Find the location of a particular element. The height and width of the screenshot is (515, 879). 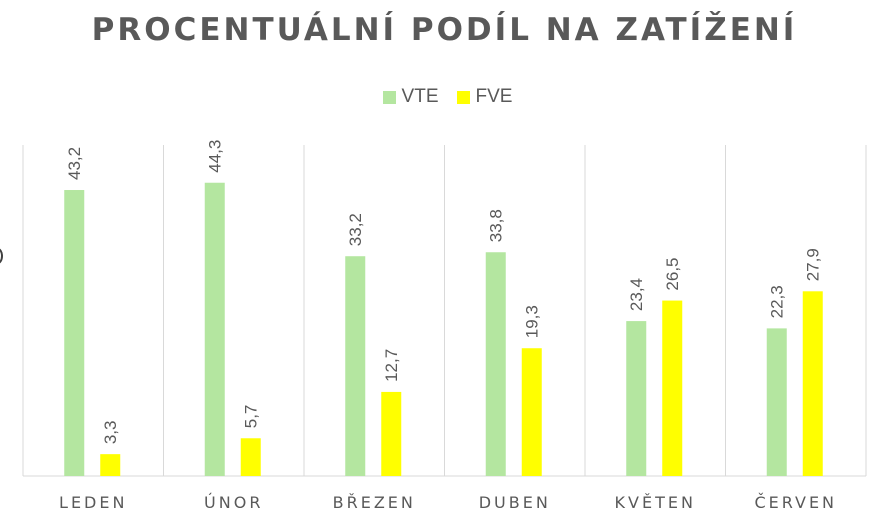

legend-swatch-fve is located at coordinates (463, 97).